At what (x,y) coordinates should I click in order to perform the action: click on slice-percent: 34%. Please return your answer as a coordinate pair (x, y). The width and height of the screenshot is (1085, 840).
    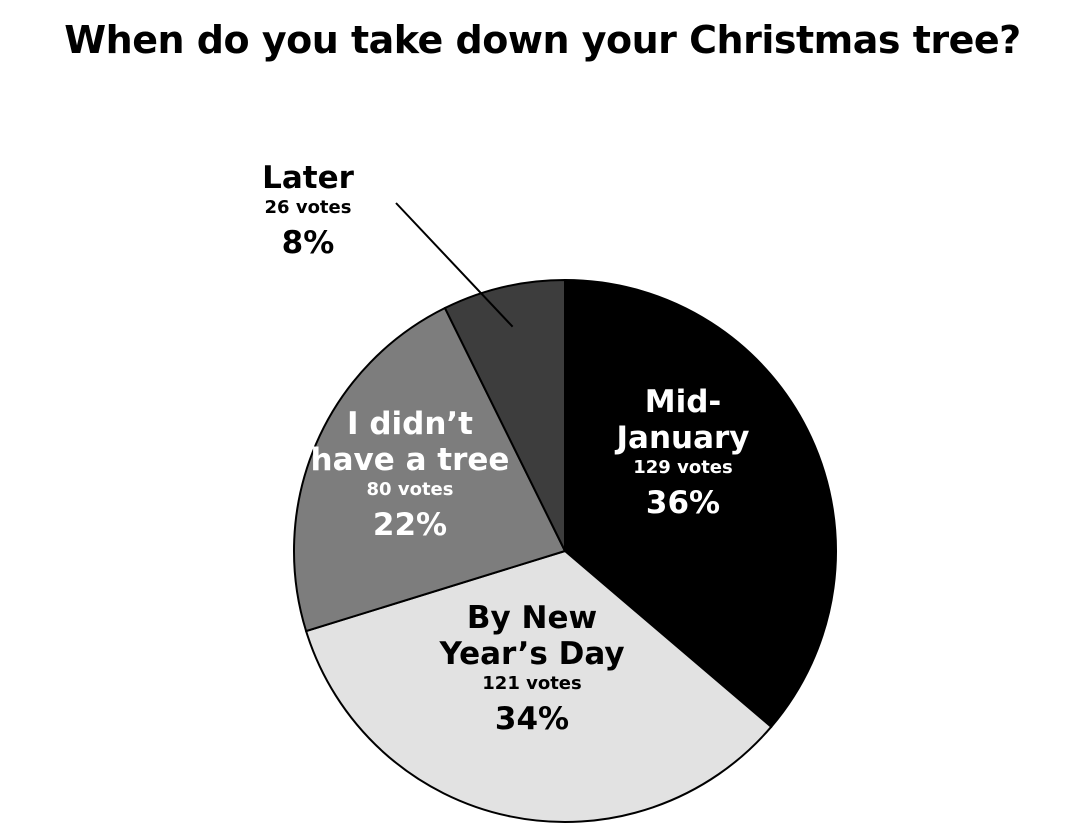
    Looking at the image, I should click on (532, 719).